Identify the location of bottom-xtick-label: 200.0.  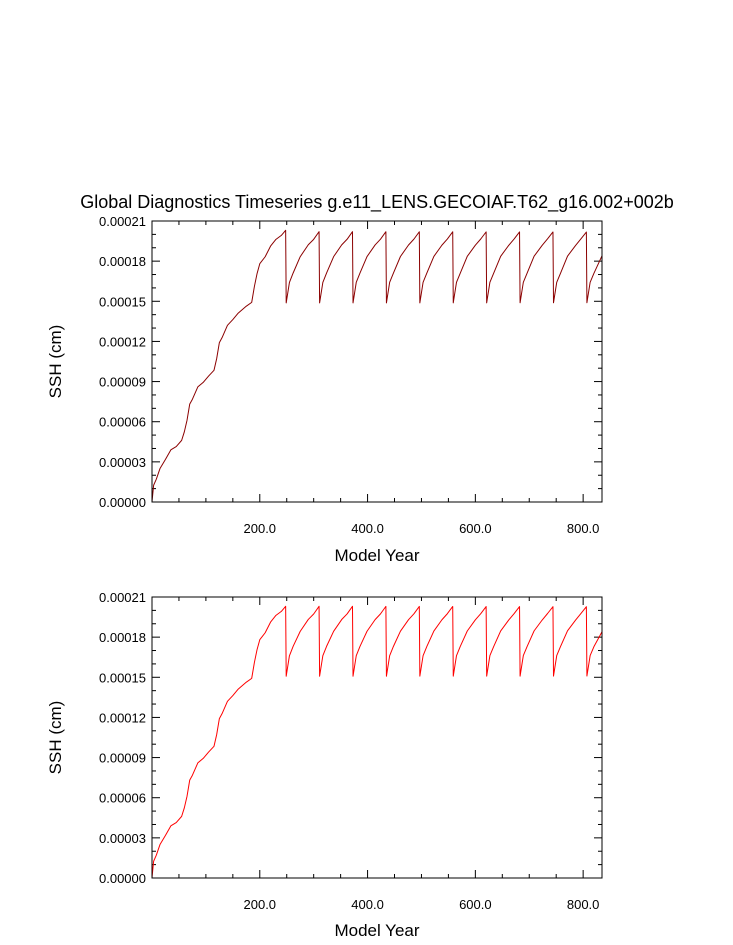
(260, 904).